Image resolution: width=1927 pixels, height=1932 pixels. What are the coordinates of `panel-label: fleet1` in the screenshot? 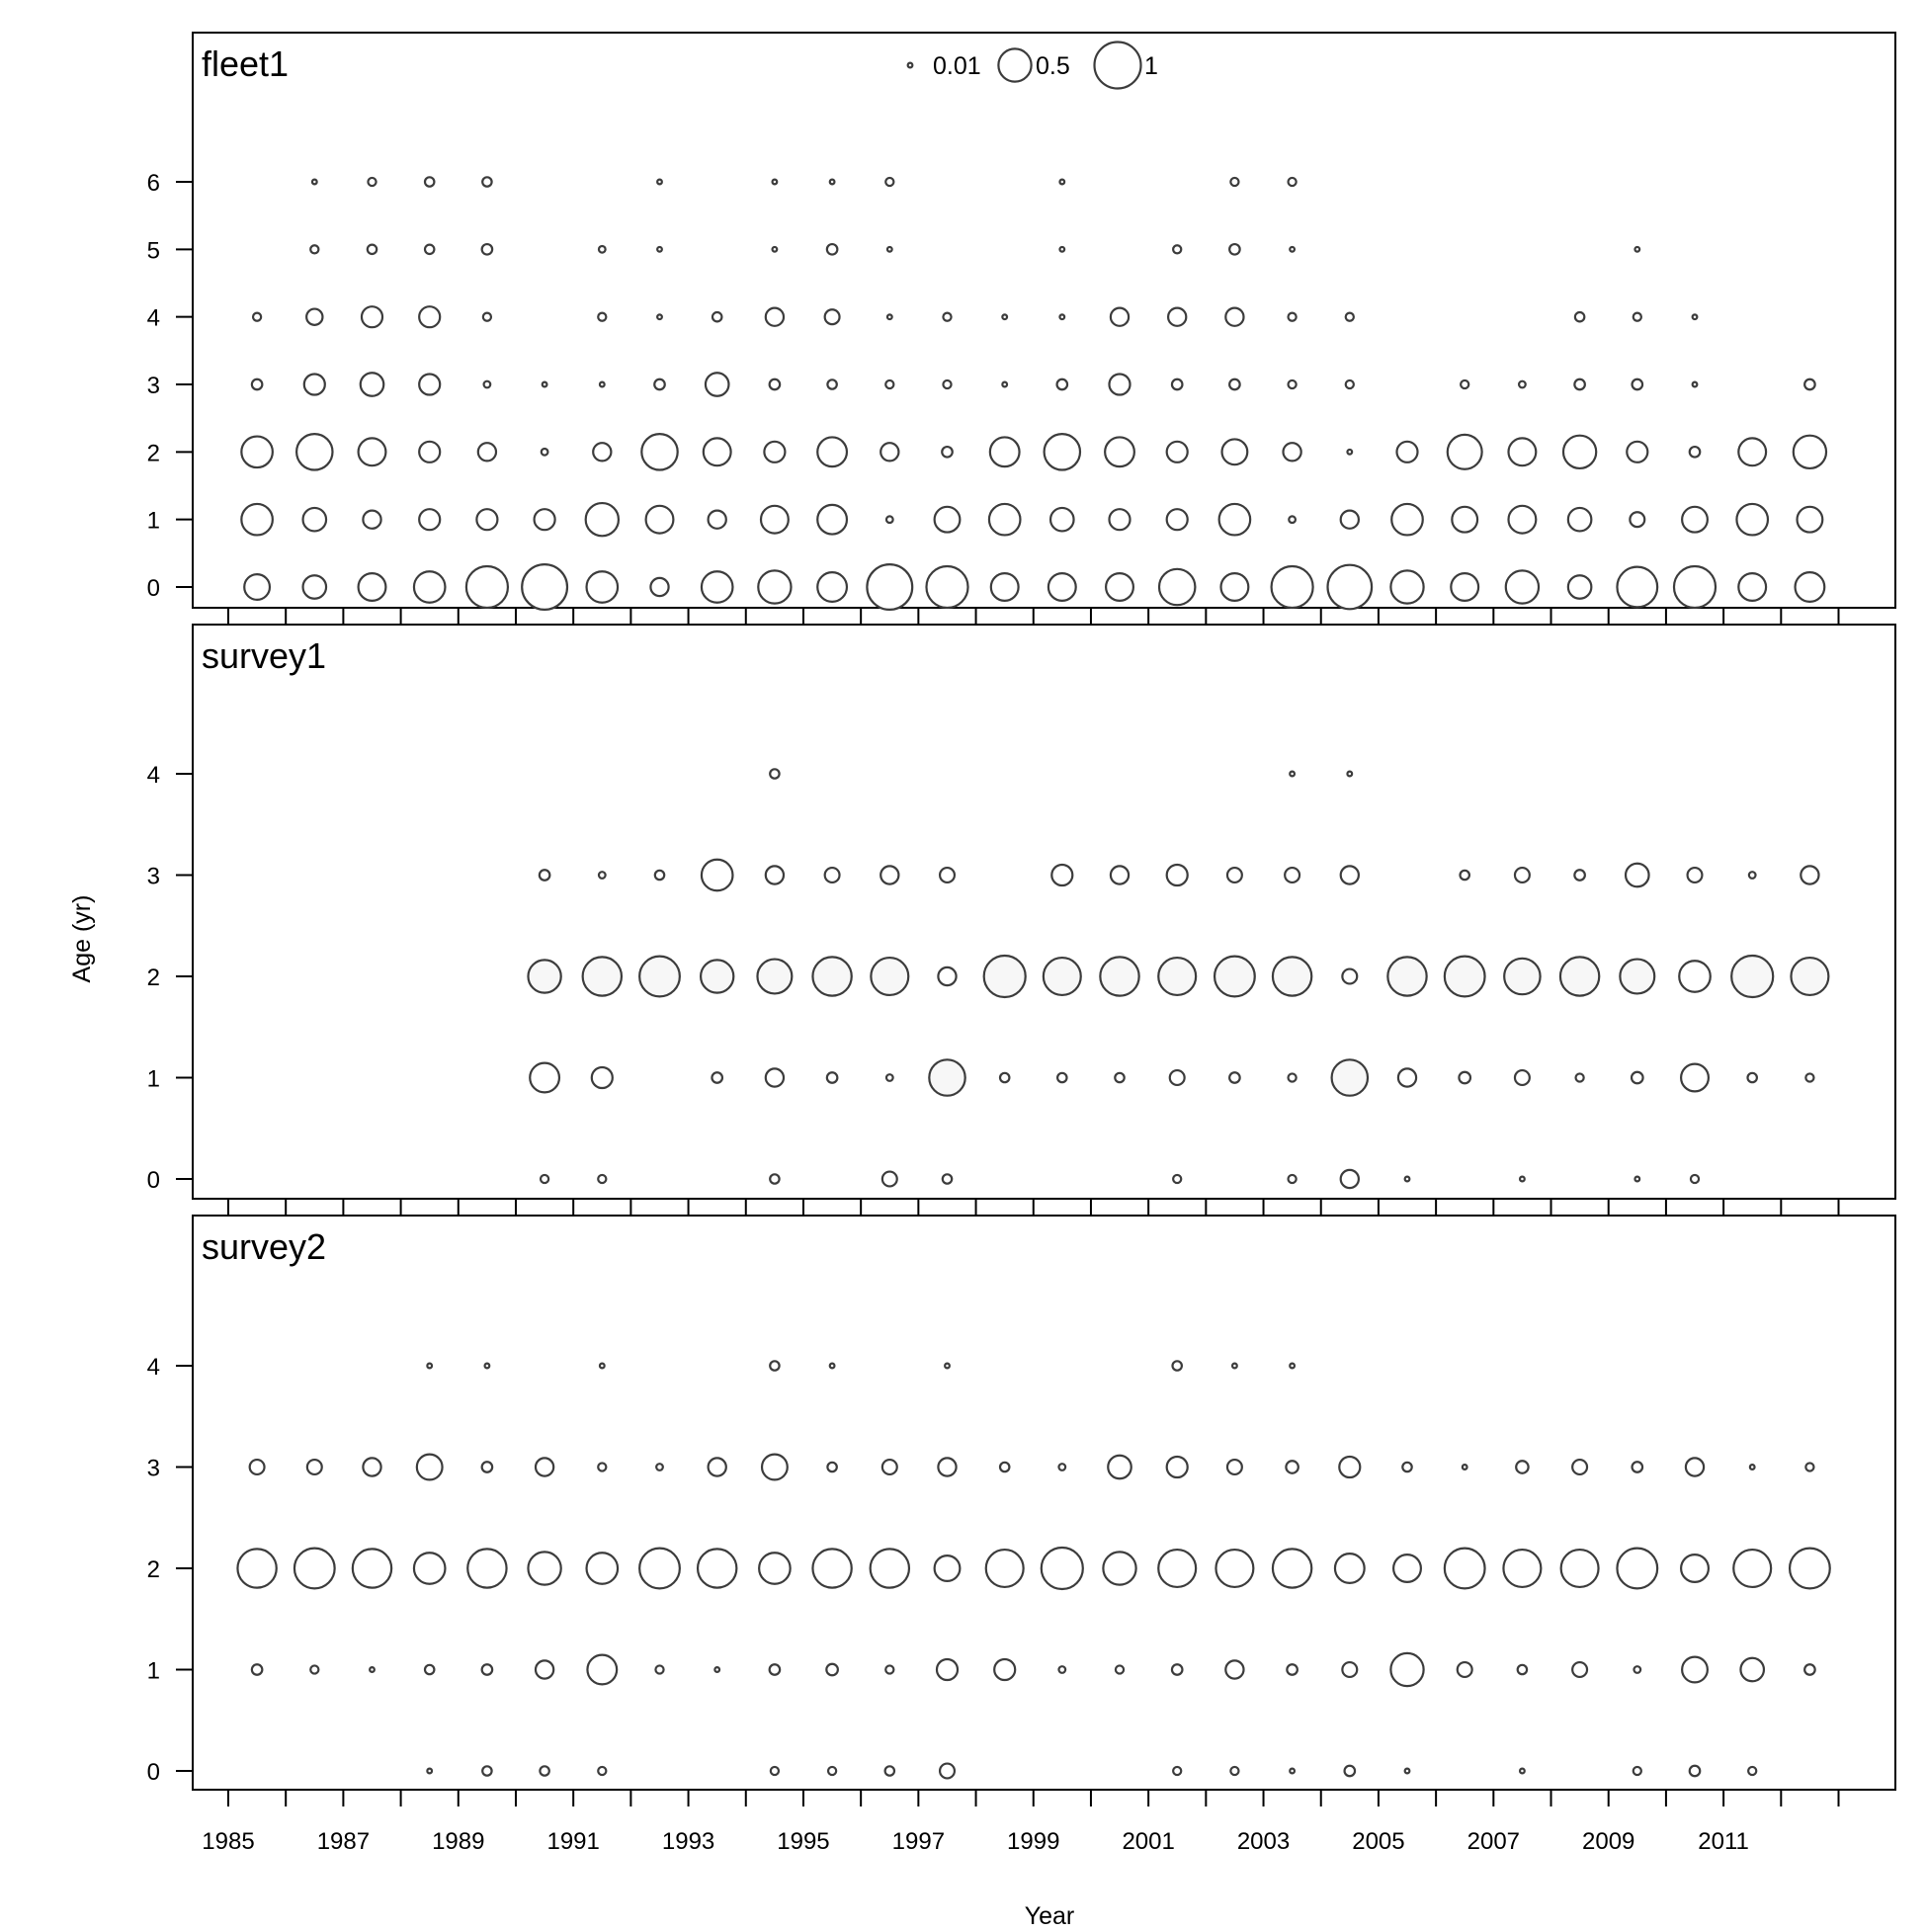 It's located at (245, 63).